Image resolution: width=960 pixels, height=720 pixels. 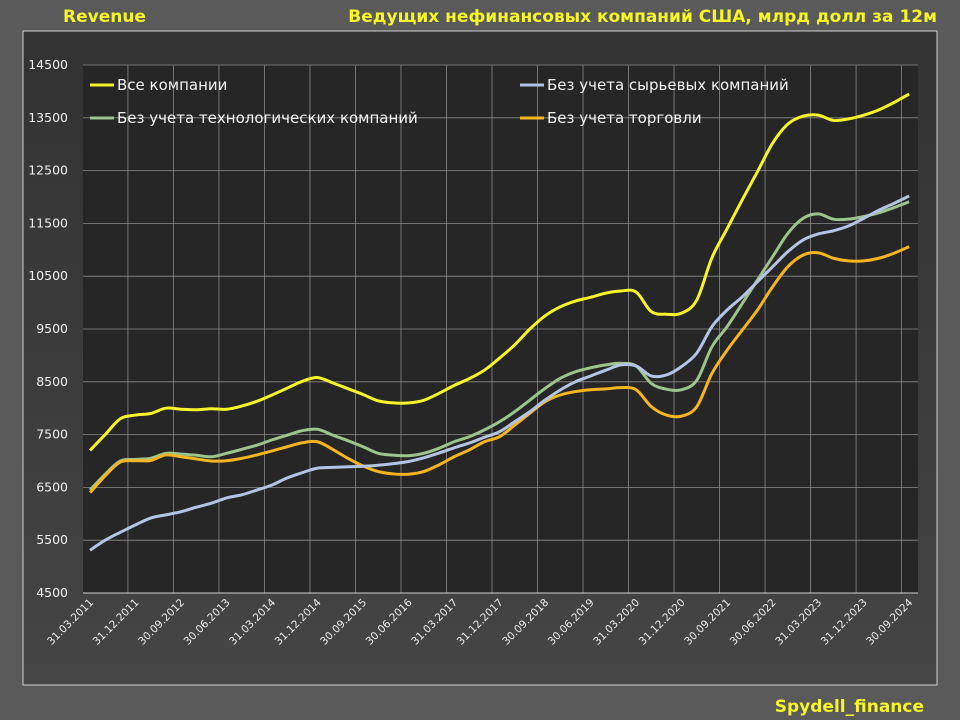 I want to click on y-tick-label: 7500, so click(x=52, y=434).